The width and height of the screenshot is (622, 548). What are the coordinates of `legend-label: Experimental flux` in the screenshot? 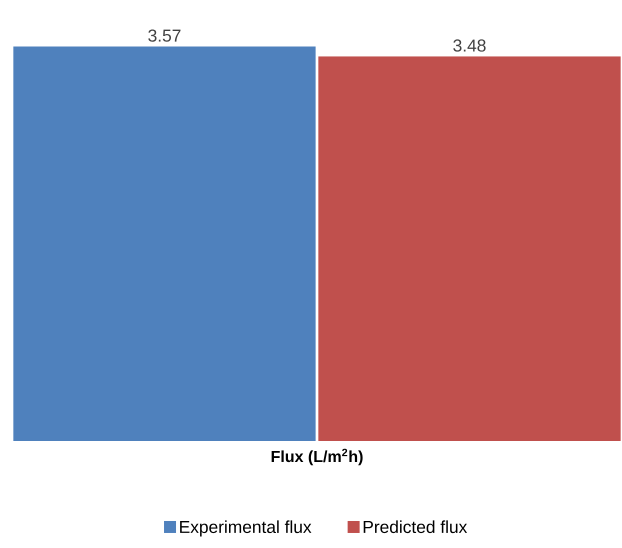 It's located at (246, 528).